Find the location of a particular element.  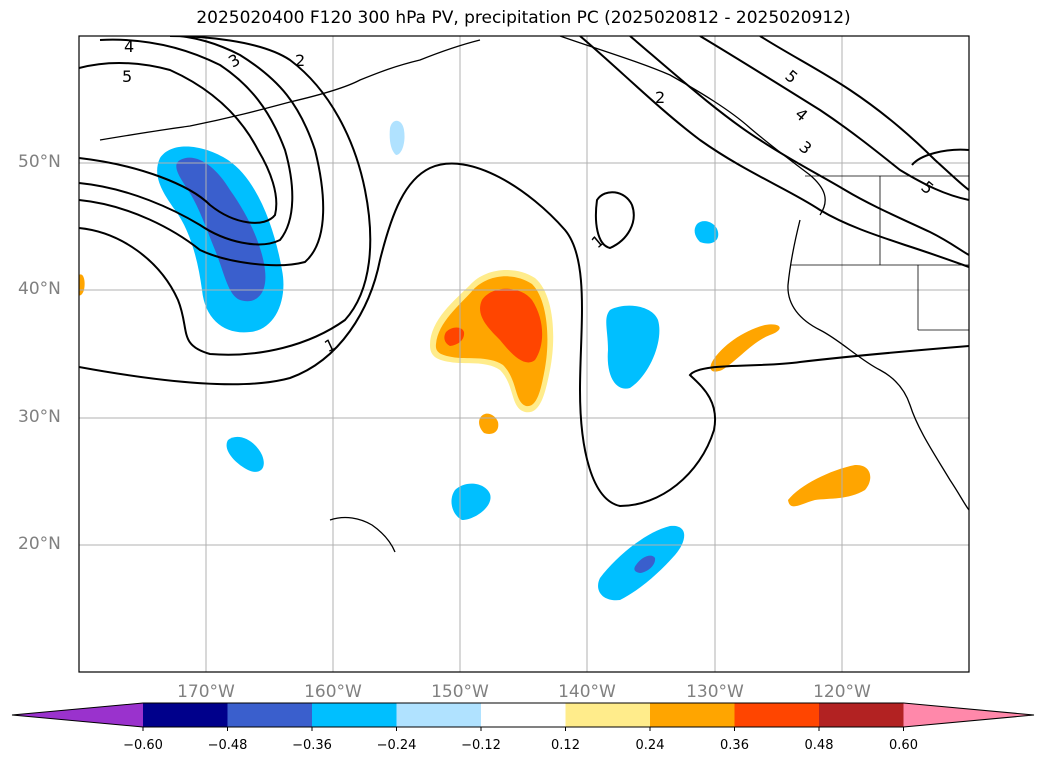

colorbar-outline is located at coordinates (523, 715).